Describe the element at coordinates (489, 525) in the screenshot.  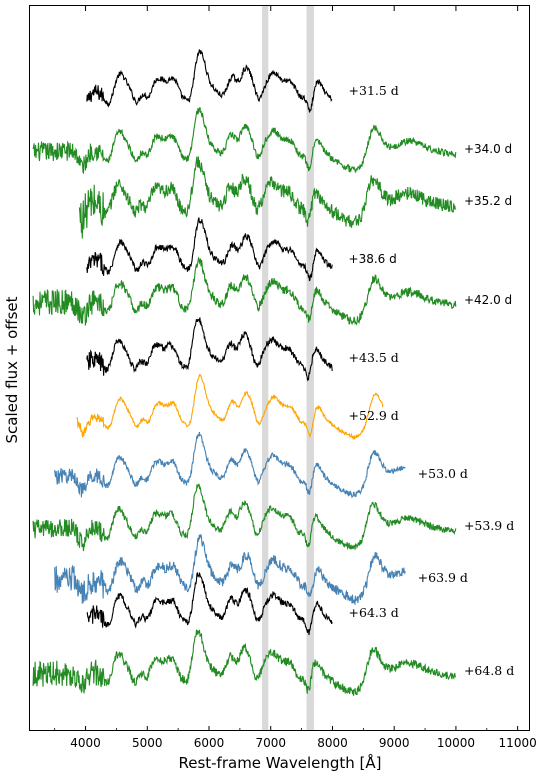
I see `epoch-label: +53.9 d` at that location.